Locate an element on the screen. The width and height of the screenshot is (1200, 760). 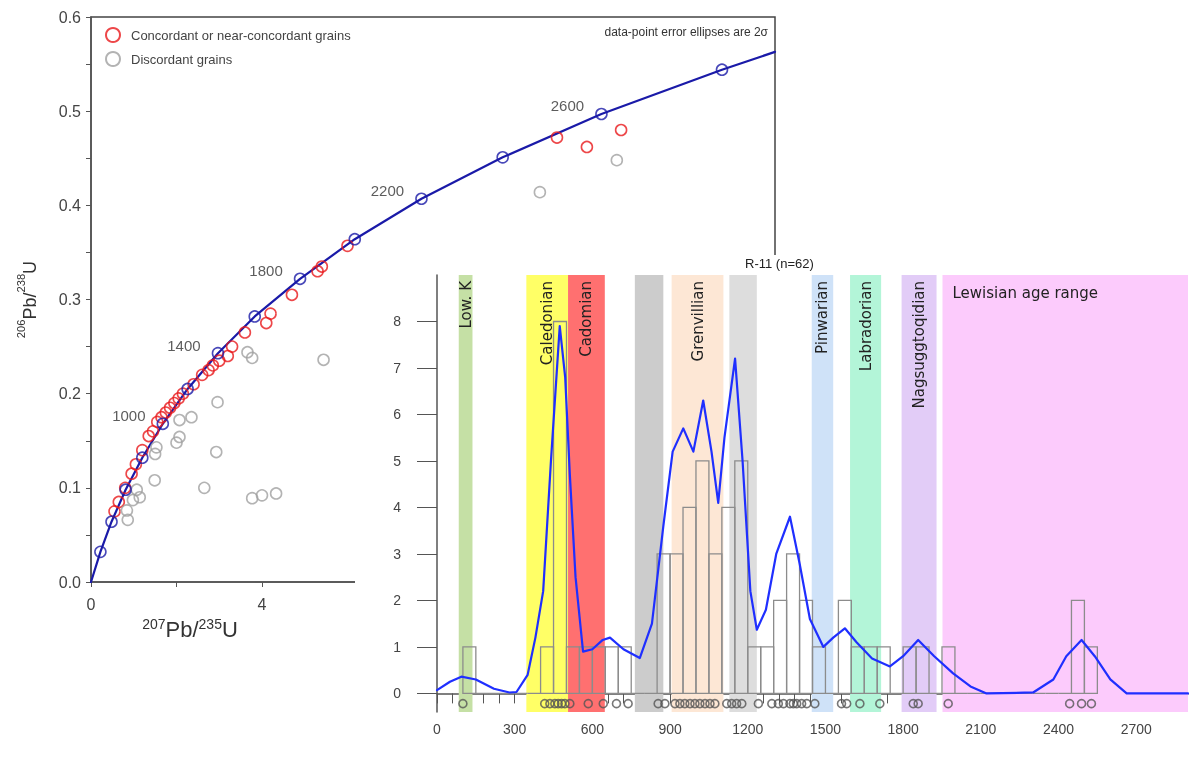
y-tick-label: 3 is located at coordinates (397, 553).